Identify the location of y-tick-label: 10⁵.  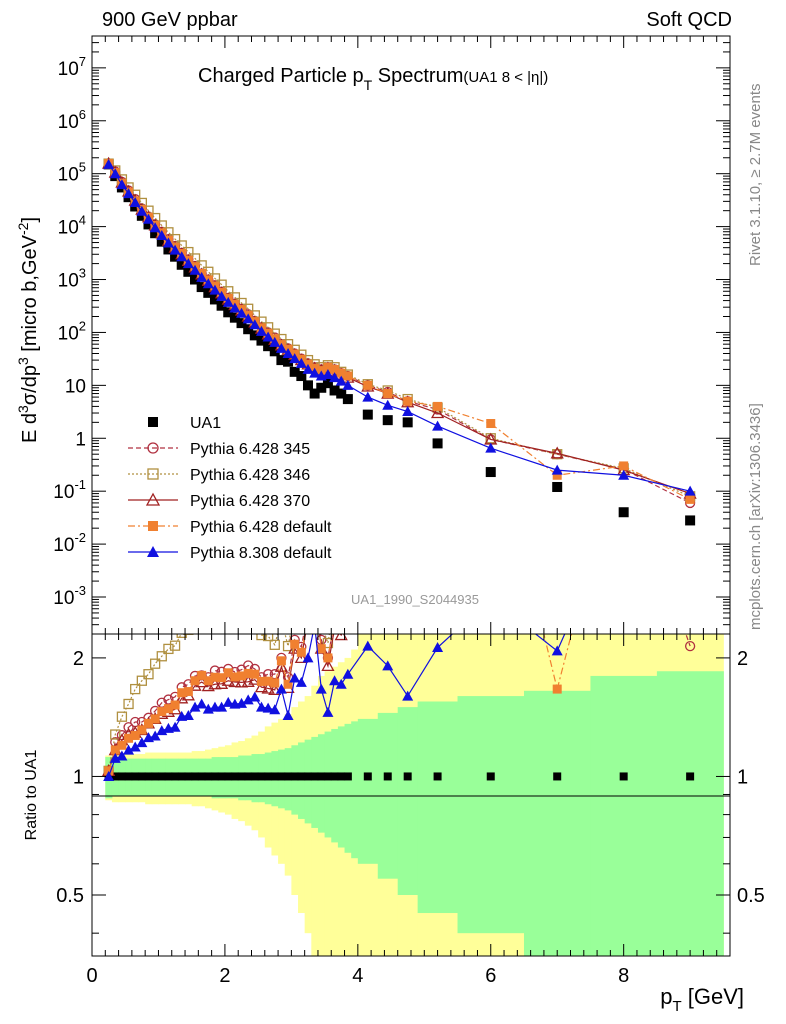
(72, 173).